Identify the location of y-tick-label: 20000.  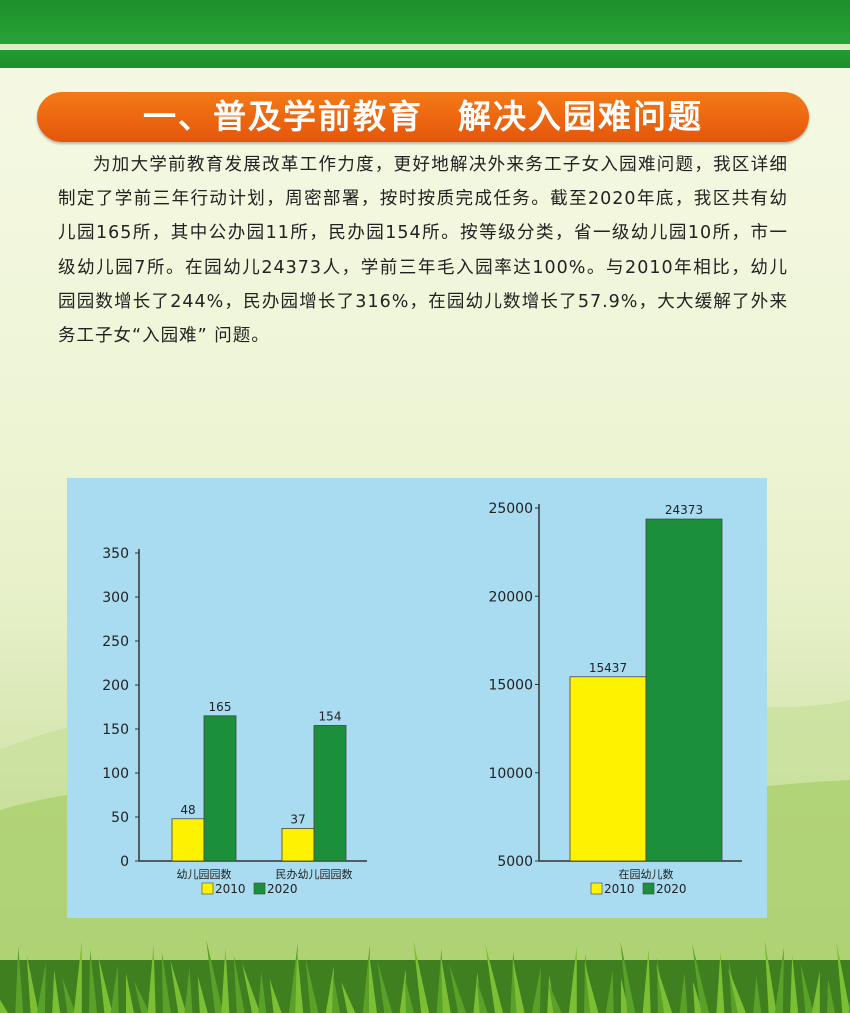
(510, 597).